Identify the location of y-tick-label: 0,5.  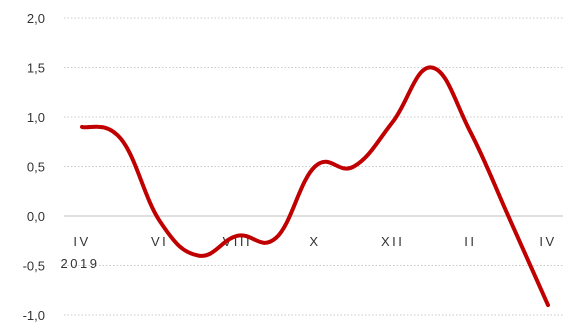
(36, 167).